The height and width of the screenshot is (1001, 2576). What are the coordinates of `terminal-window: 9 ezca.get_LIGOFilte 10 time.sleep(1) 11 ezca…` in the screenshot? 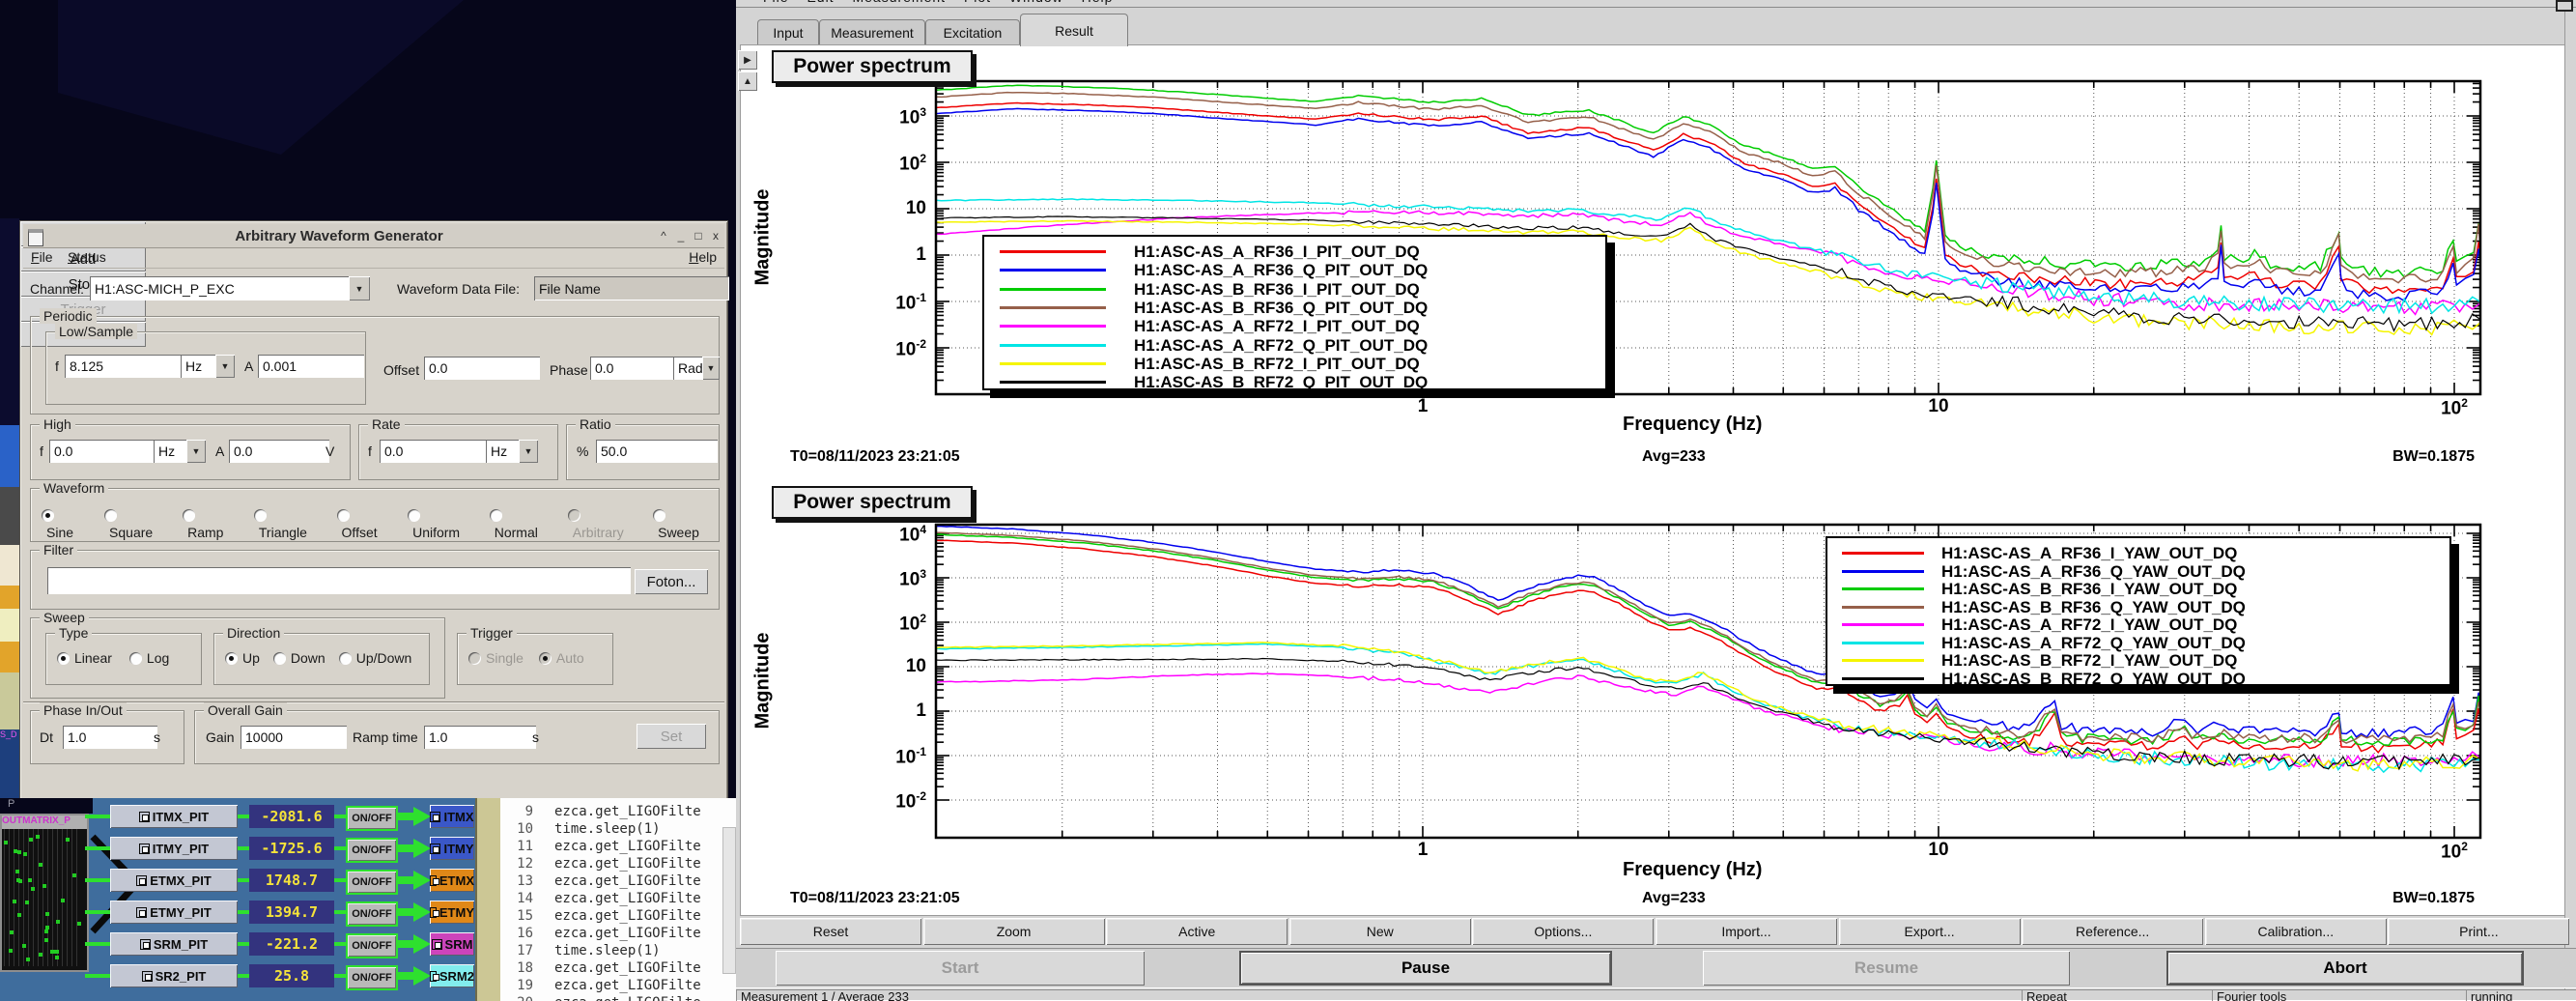 It's located at (618, 899).